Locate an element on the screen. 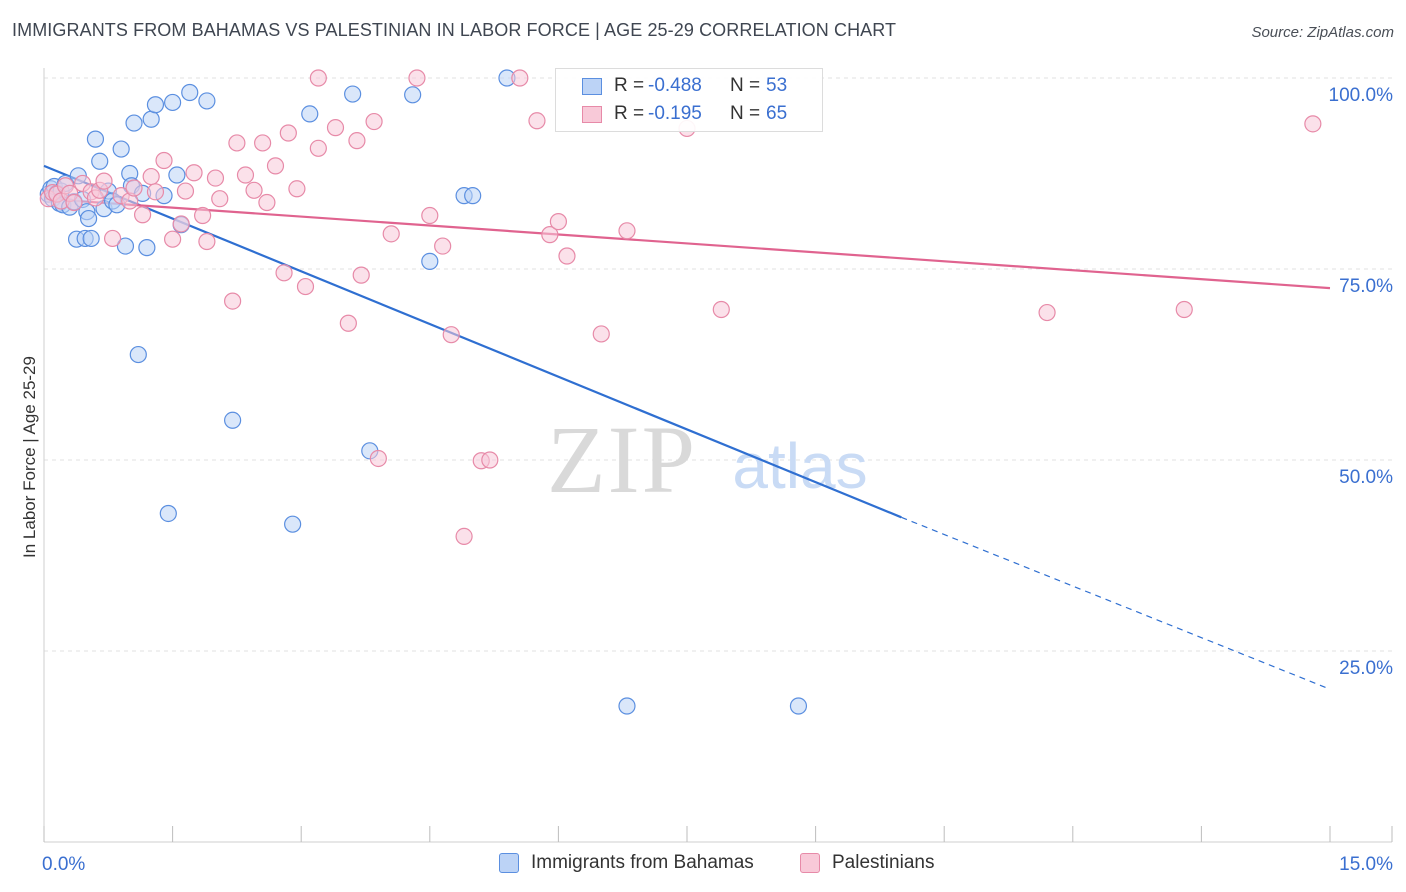 This screenshot has width=1406, height=892. legend-item-bahamas: Immigrants from Bahamas is located at coordinates (626, 863).